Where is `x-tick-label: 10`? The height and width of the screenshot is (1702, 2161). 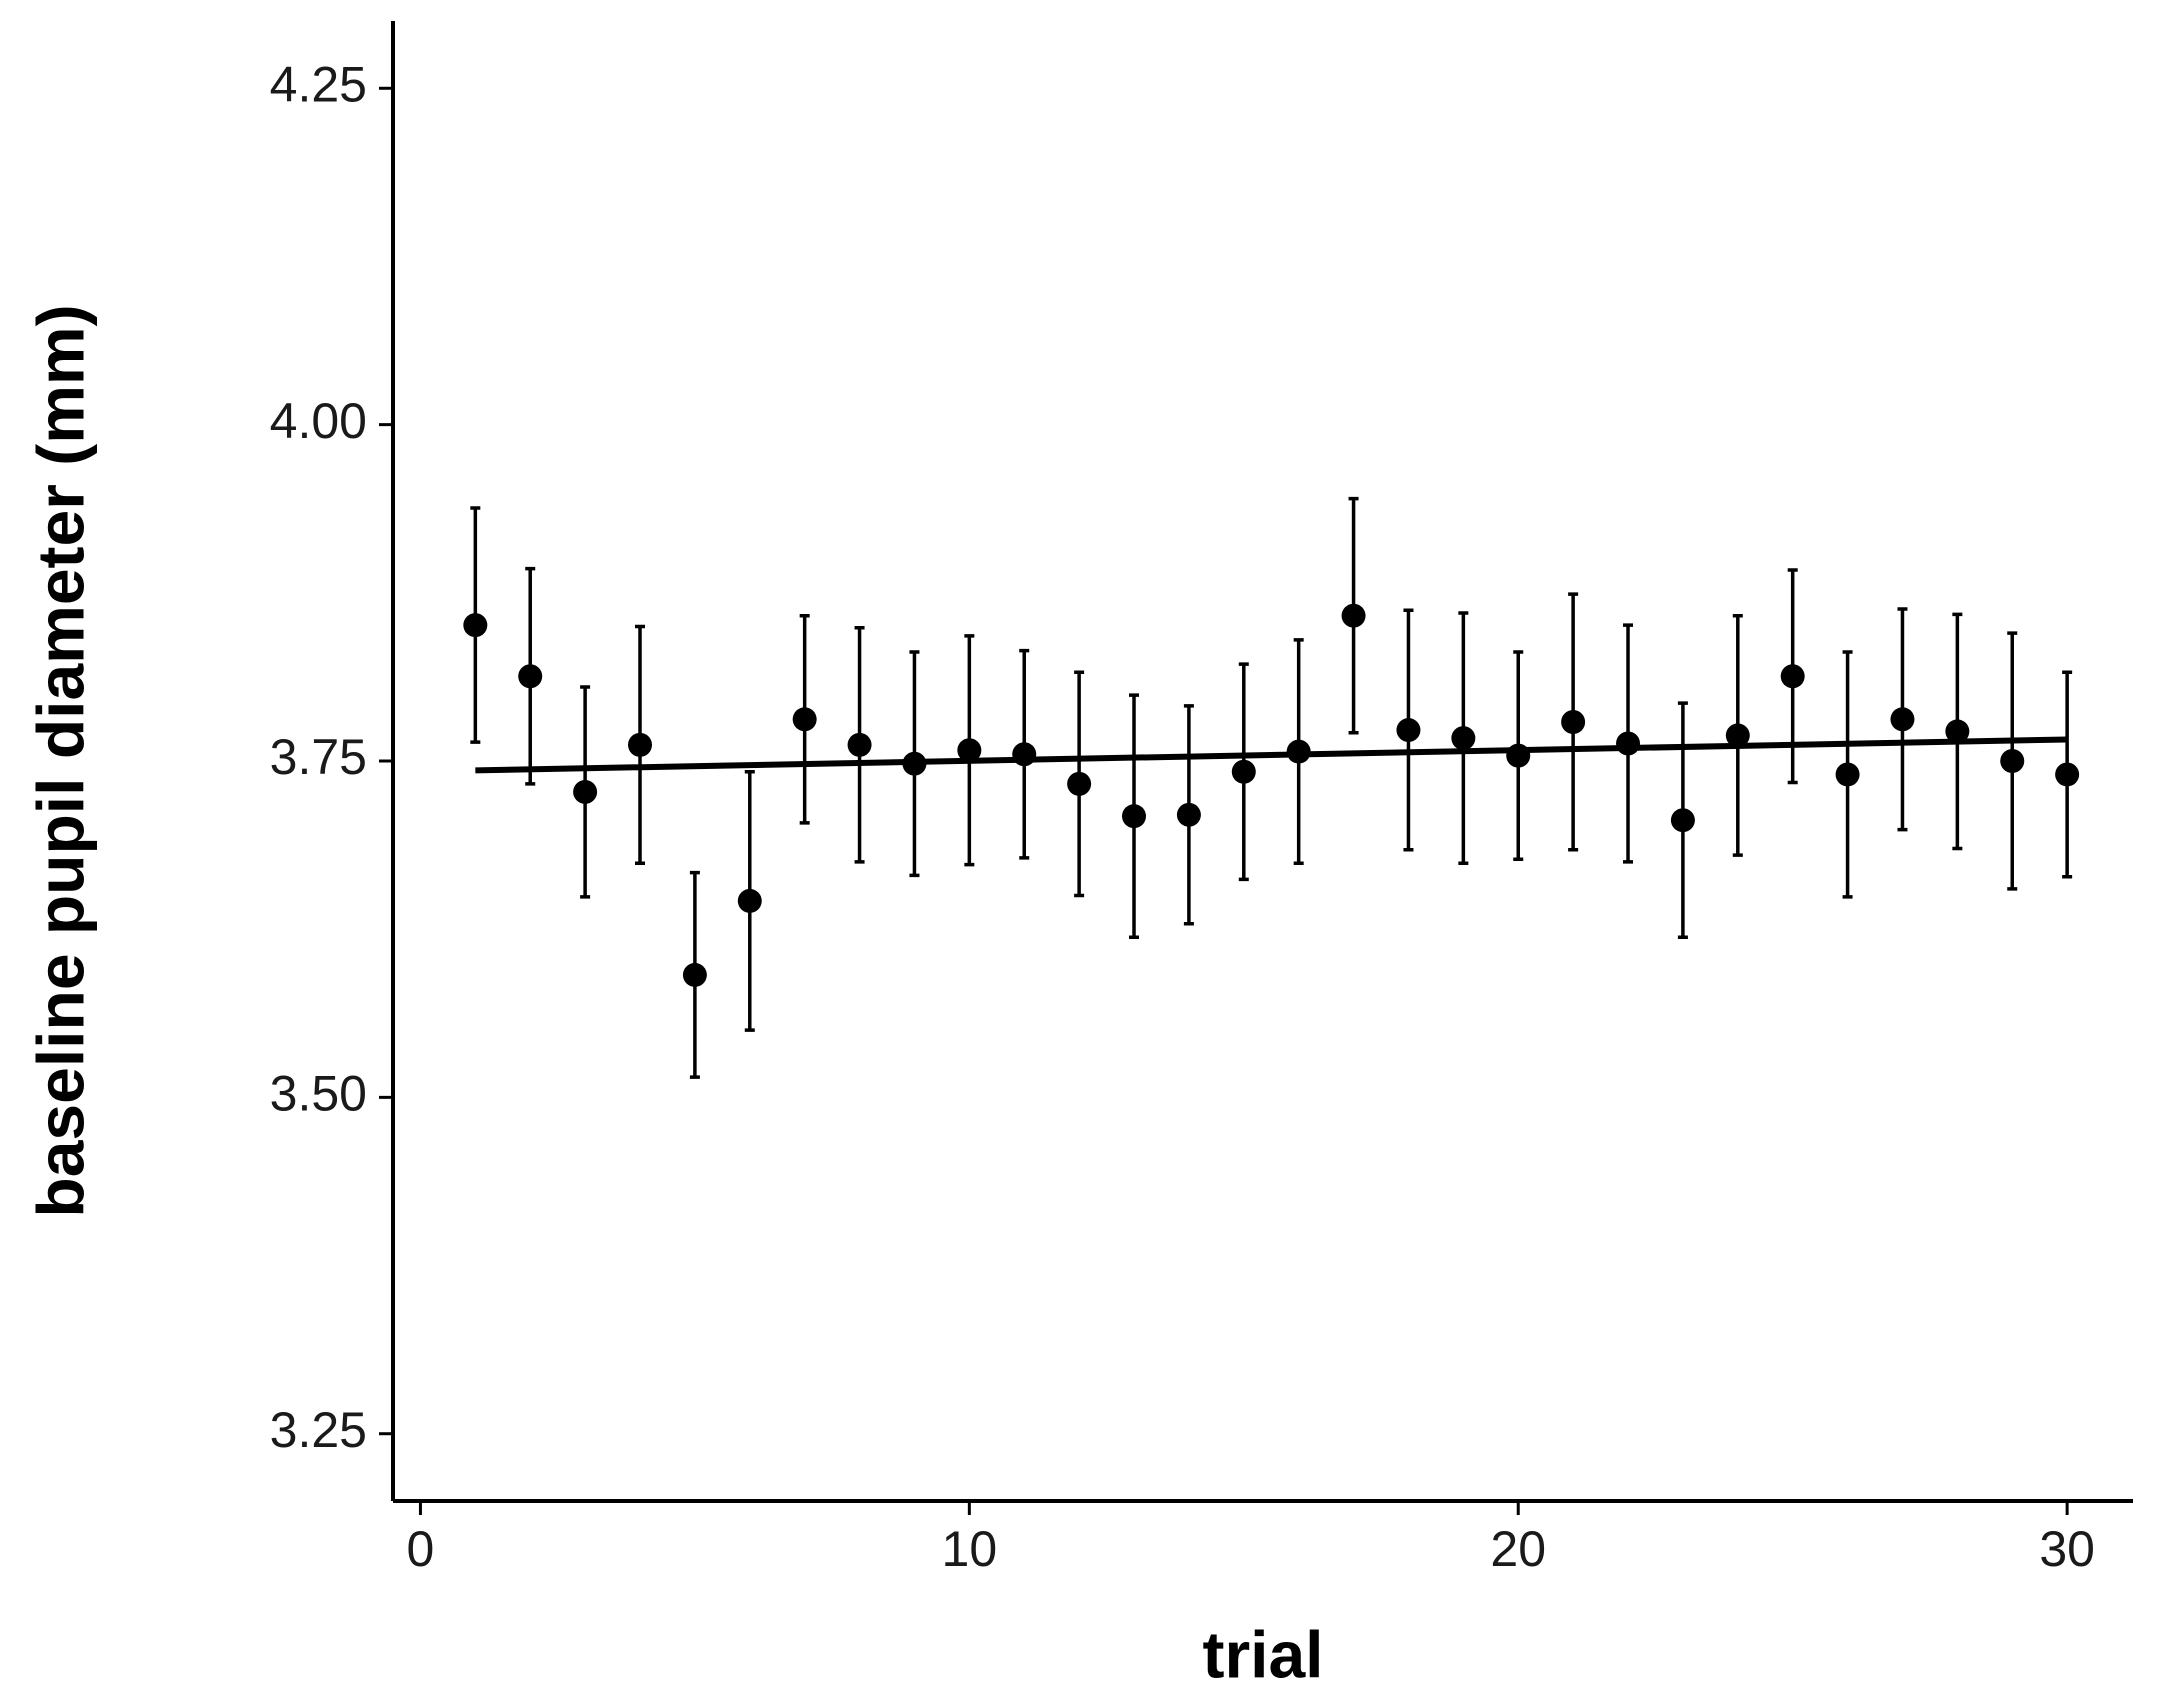 x-tick-label: 10 is located at coordinates (970, 1549).